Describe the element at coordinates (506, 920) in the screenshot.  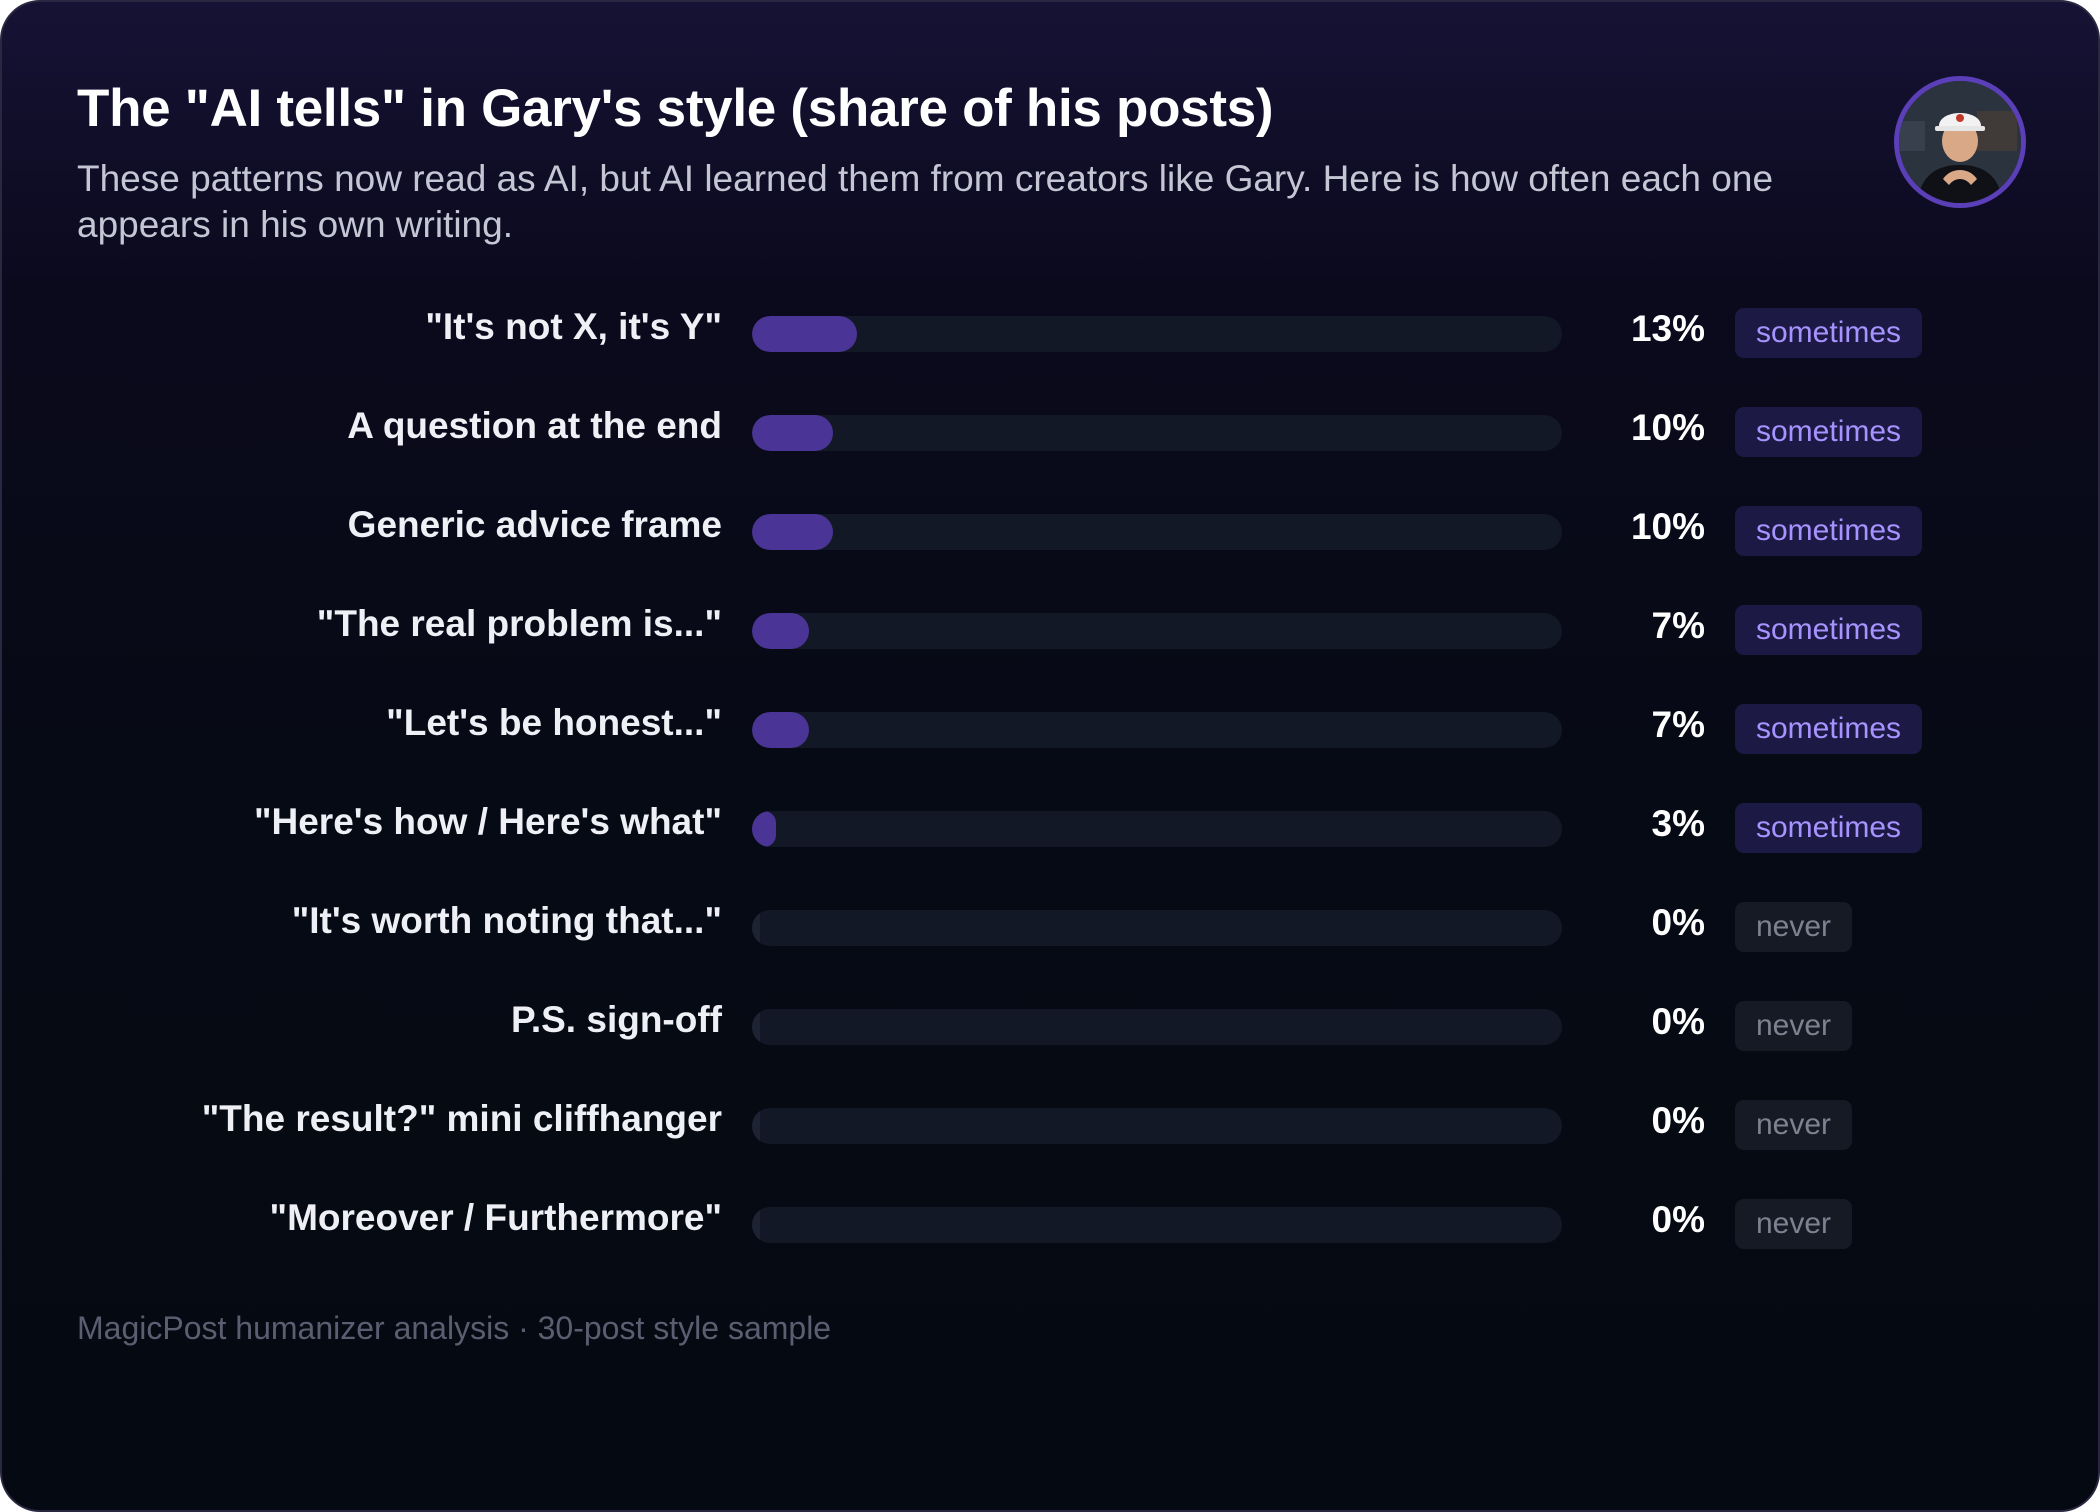
I see `category-label: "It's worth noting that..."` at that location.